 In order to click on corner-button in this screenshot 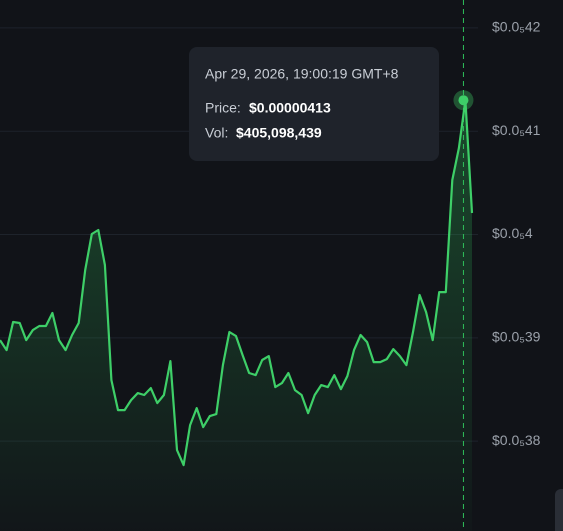, I will do `click(559, 510)`.